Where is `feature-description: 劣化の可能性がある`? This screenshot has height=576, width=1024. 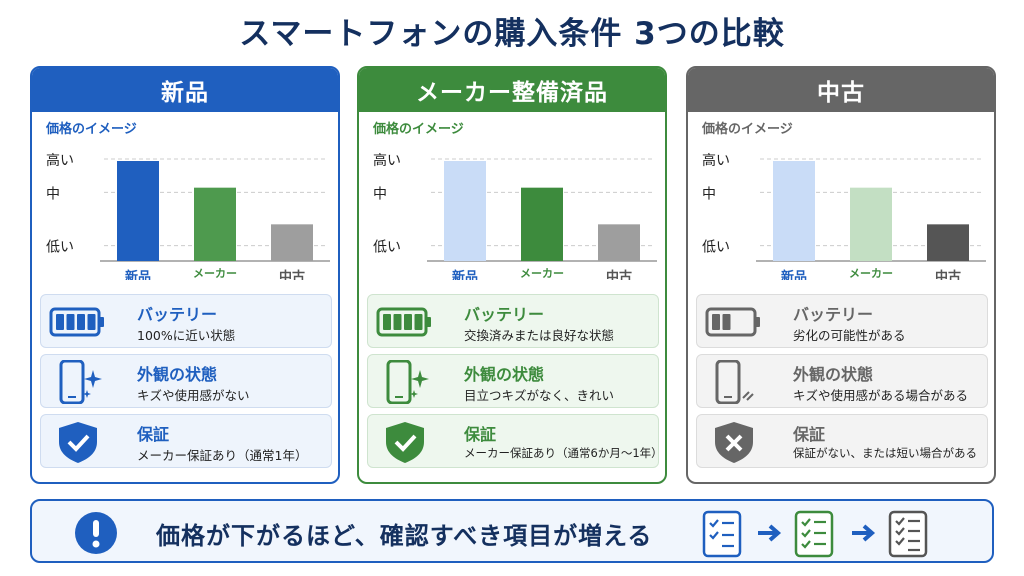
feature-description: 劣化の可能性がある is located at coordinates (849, 335).